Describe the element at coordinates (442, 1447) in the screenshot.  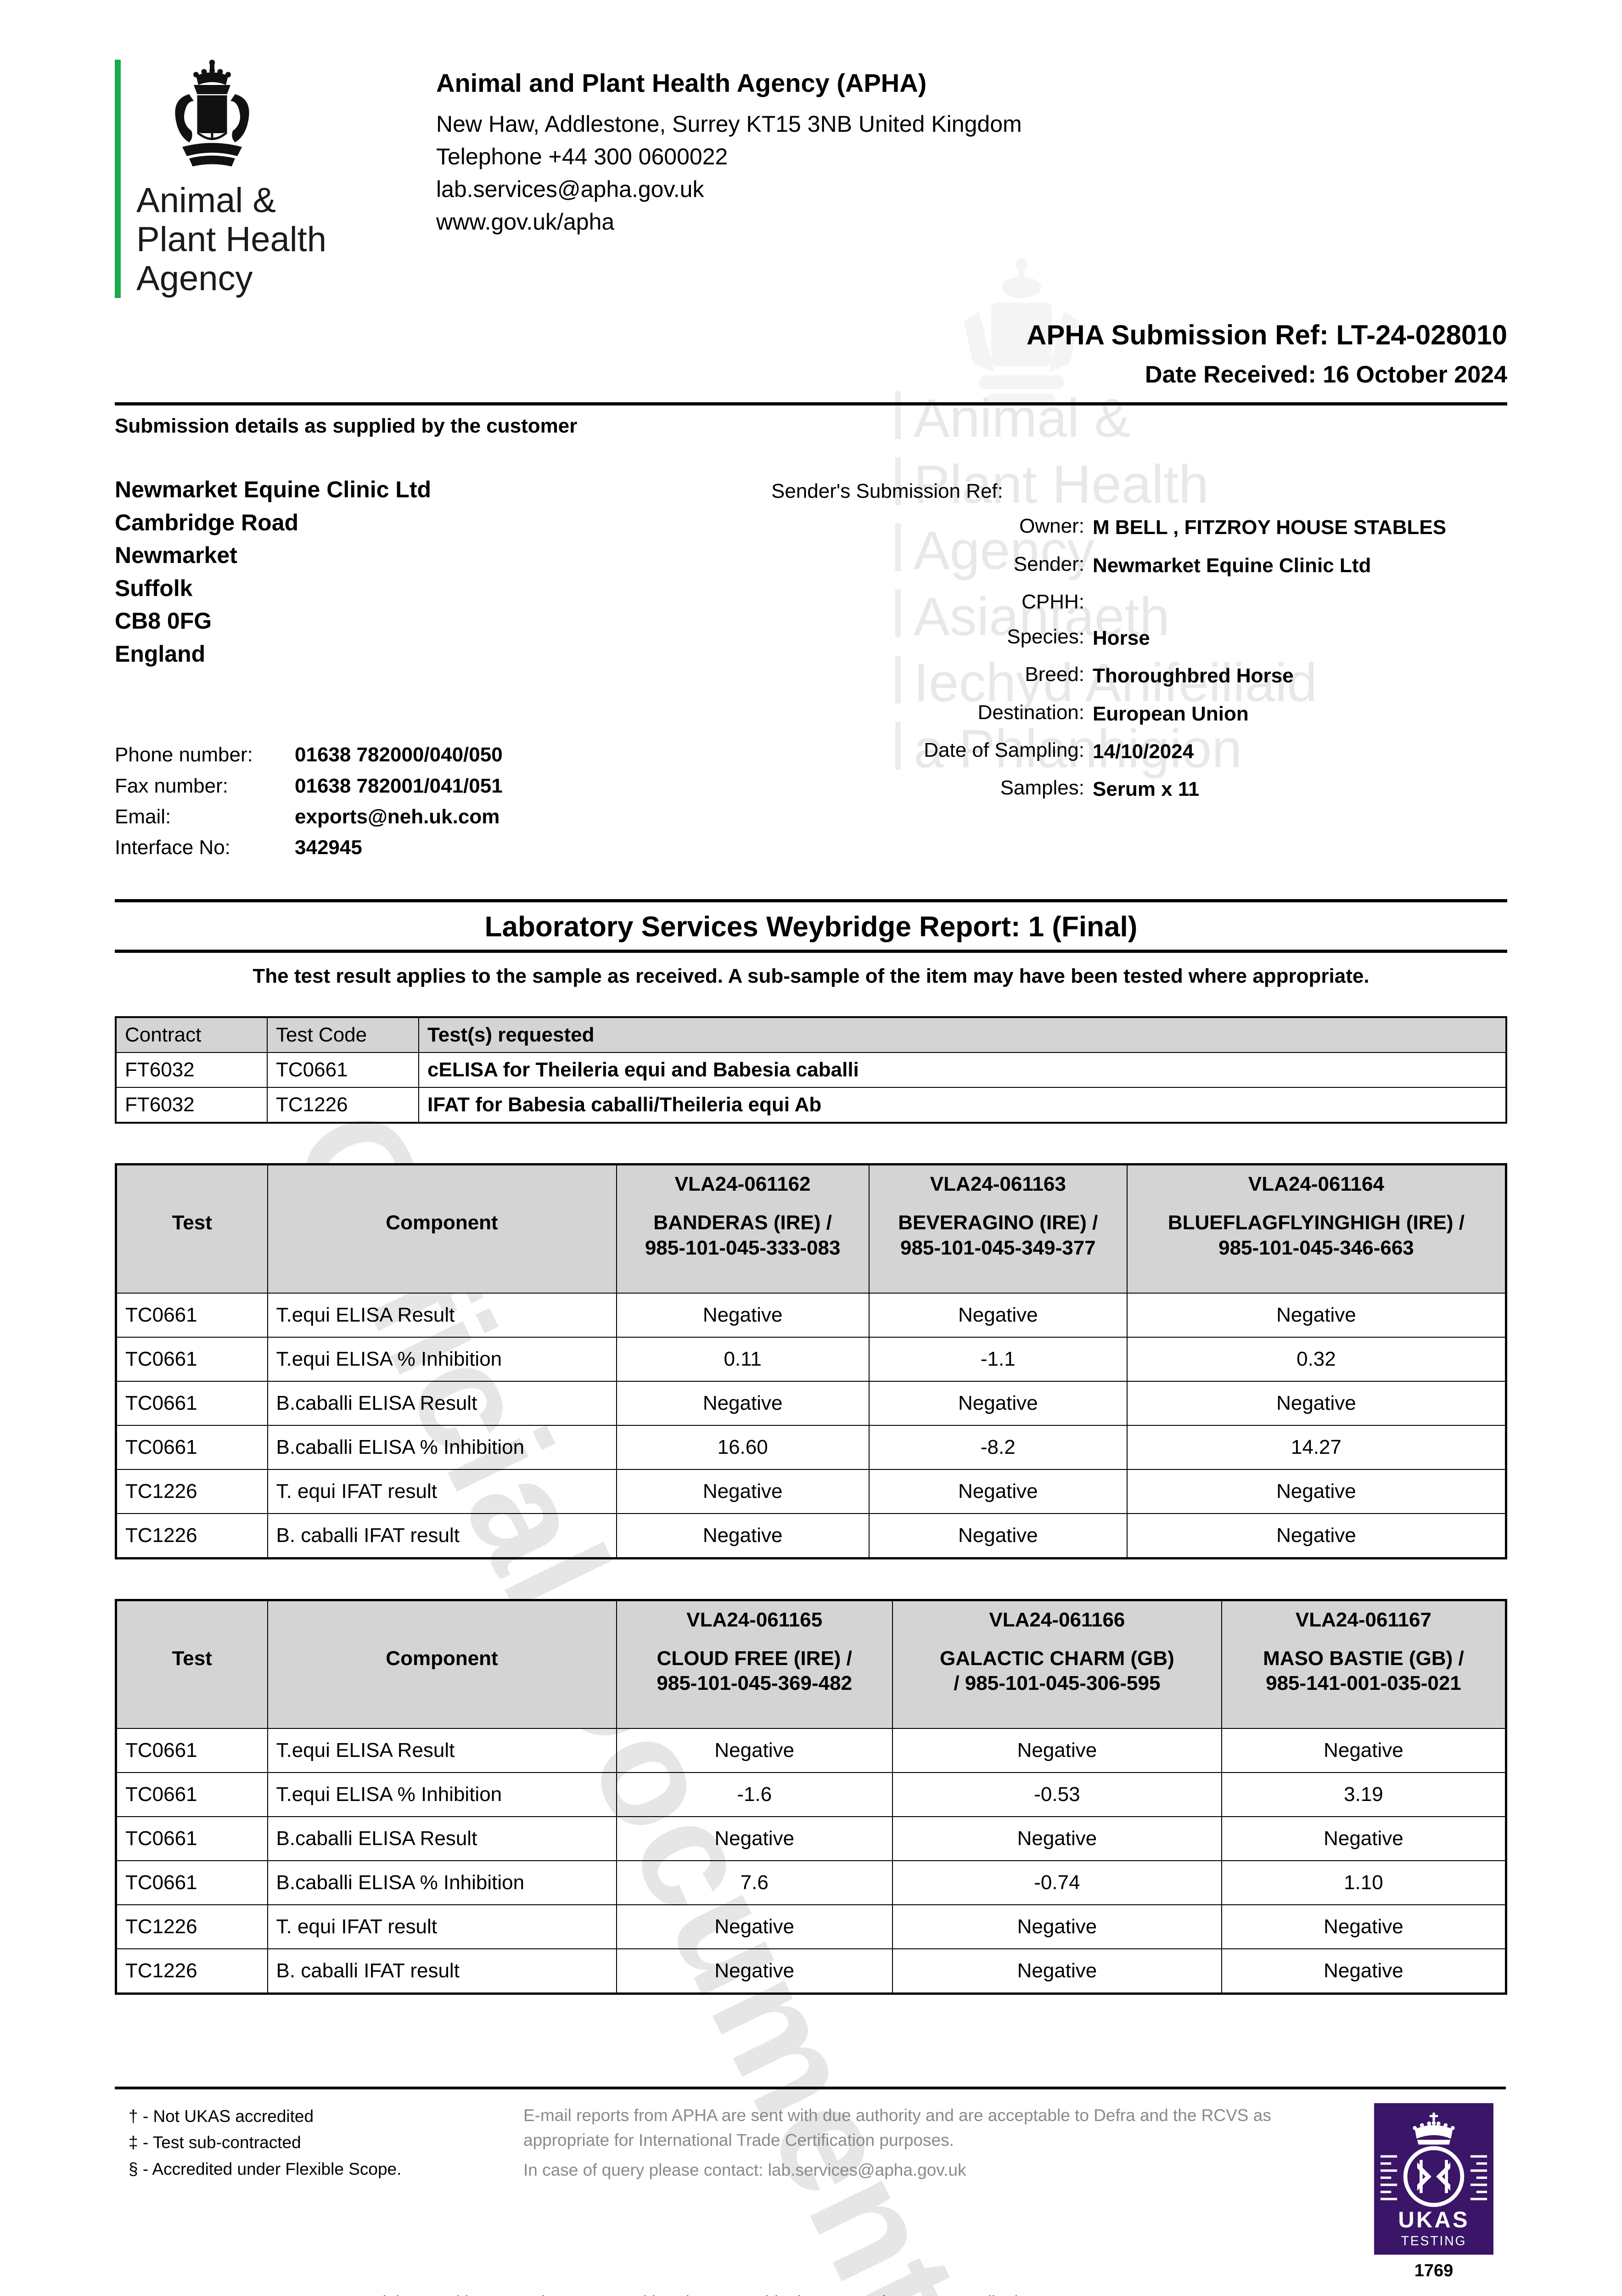
I see `cell-component: B.caballi ELISA % Inhibition` at that location.